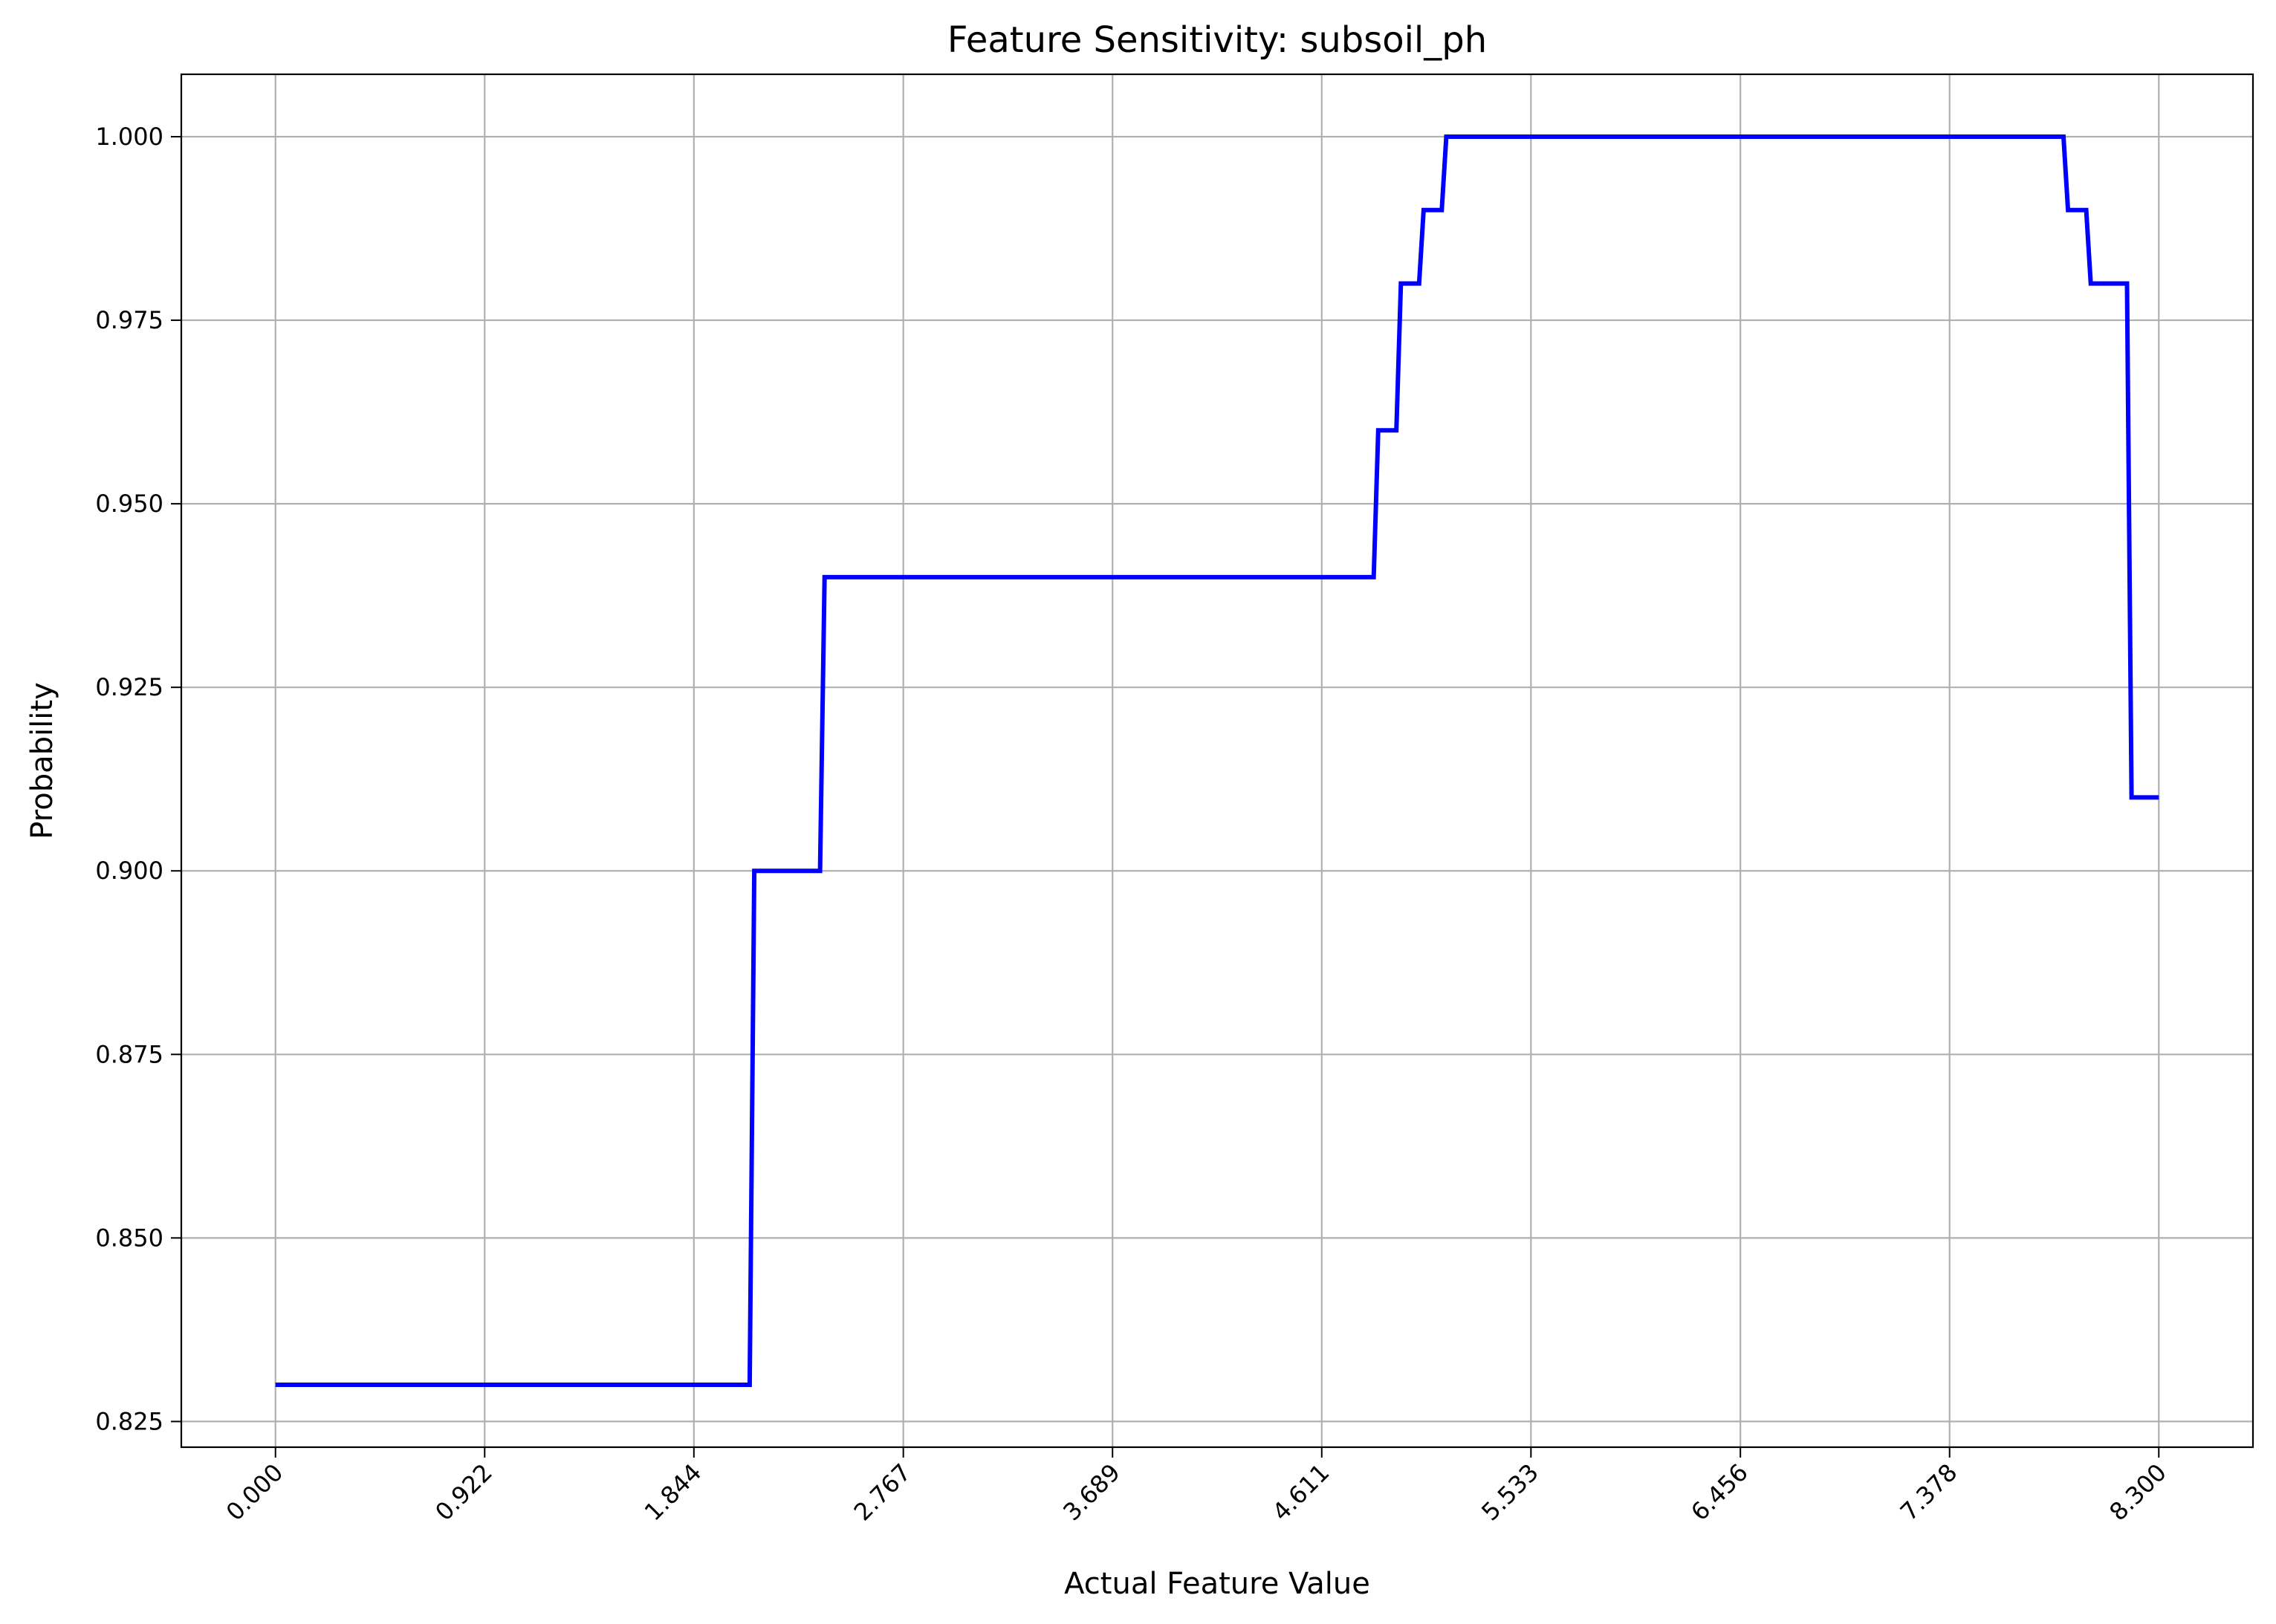  I want to click on y-tick-label: 0.825, so click(129, 1421).